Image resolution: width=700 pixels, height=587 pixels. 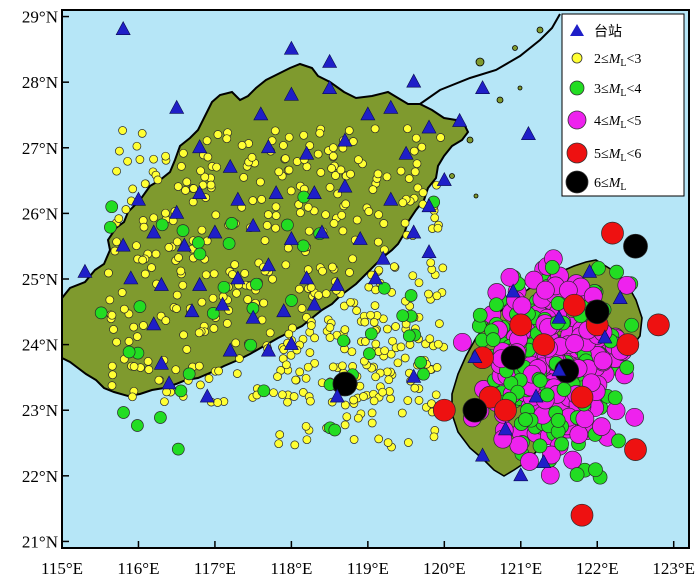 What do you see at coordinates (617, 155) in the screenshot?
I see `legend-m5-label: 5≤ML<6` at bounding box center [617, 155].